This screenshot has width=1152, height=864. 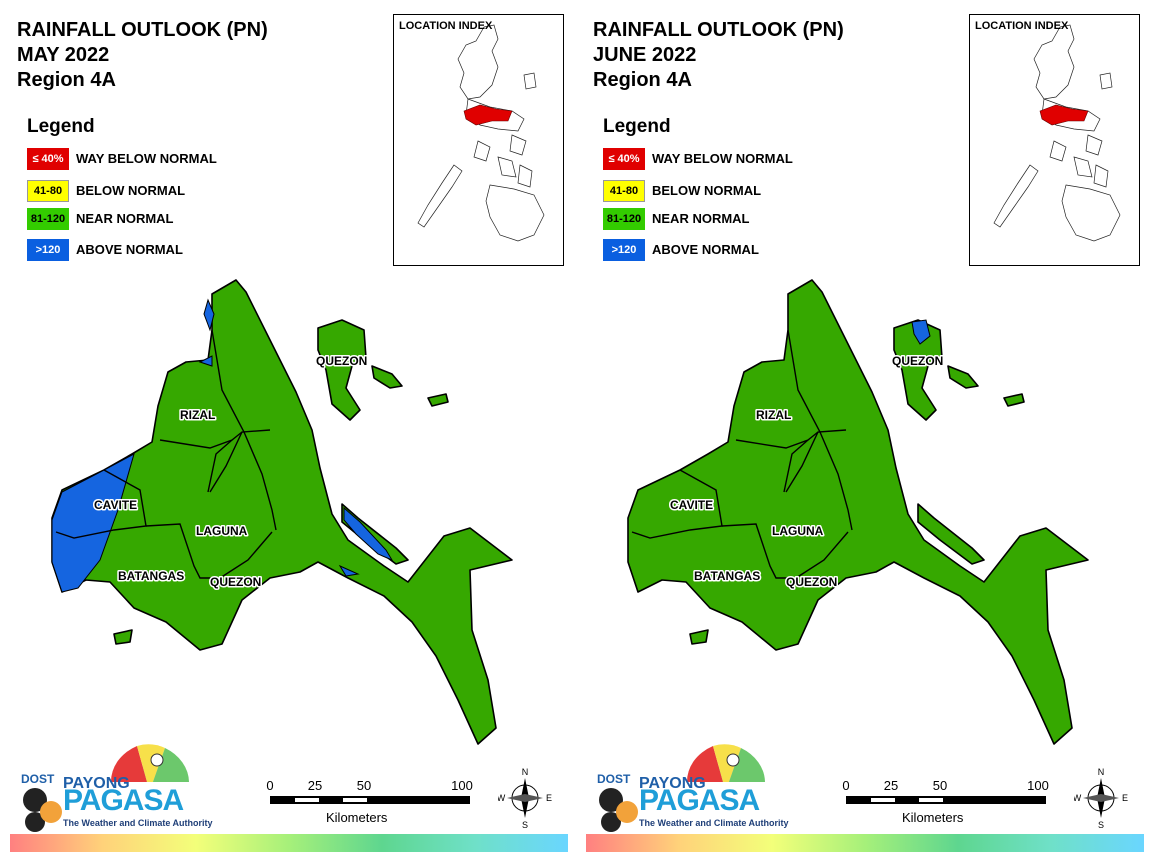 What do you see at coordinates (370, 800) in the screenshot?
I see `scale-graphic` at bounding box center [370, 800].